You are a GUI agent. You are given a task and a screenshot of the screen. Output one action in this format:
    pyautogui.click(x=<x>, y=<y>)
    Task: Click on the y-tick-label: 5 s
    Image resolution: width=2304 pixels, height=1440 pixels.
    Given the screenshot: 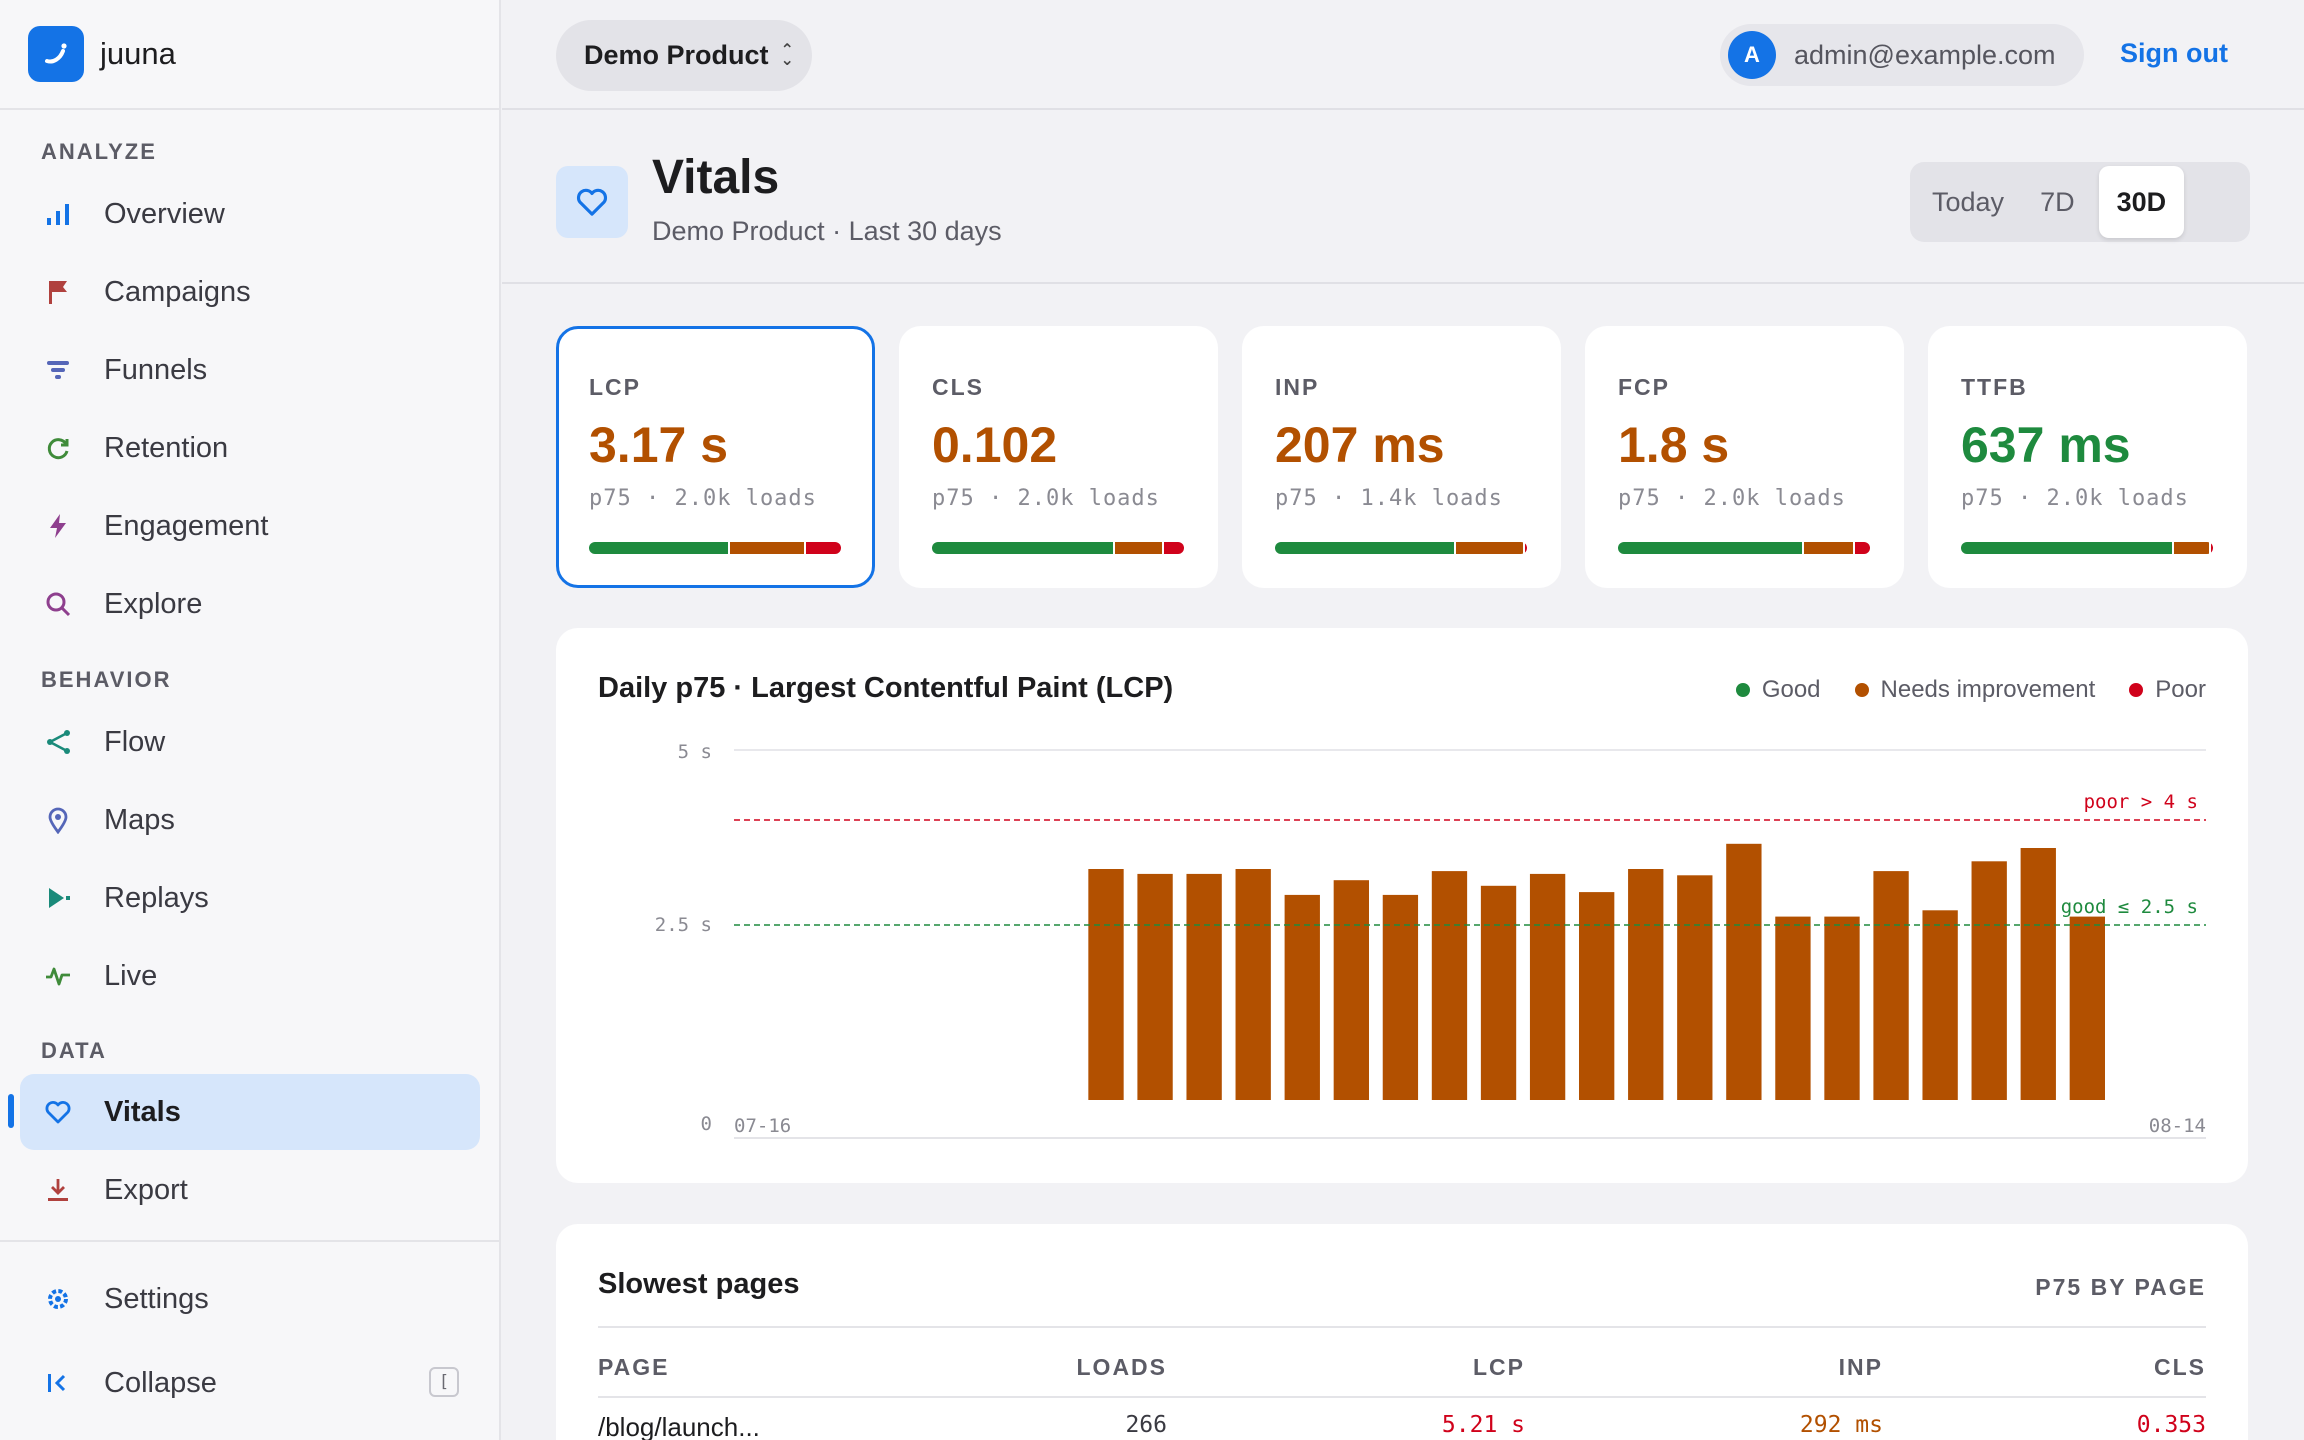 What is the action you would take?
    pyautogui.click(x=695, y=752)
    